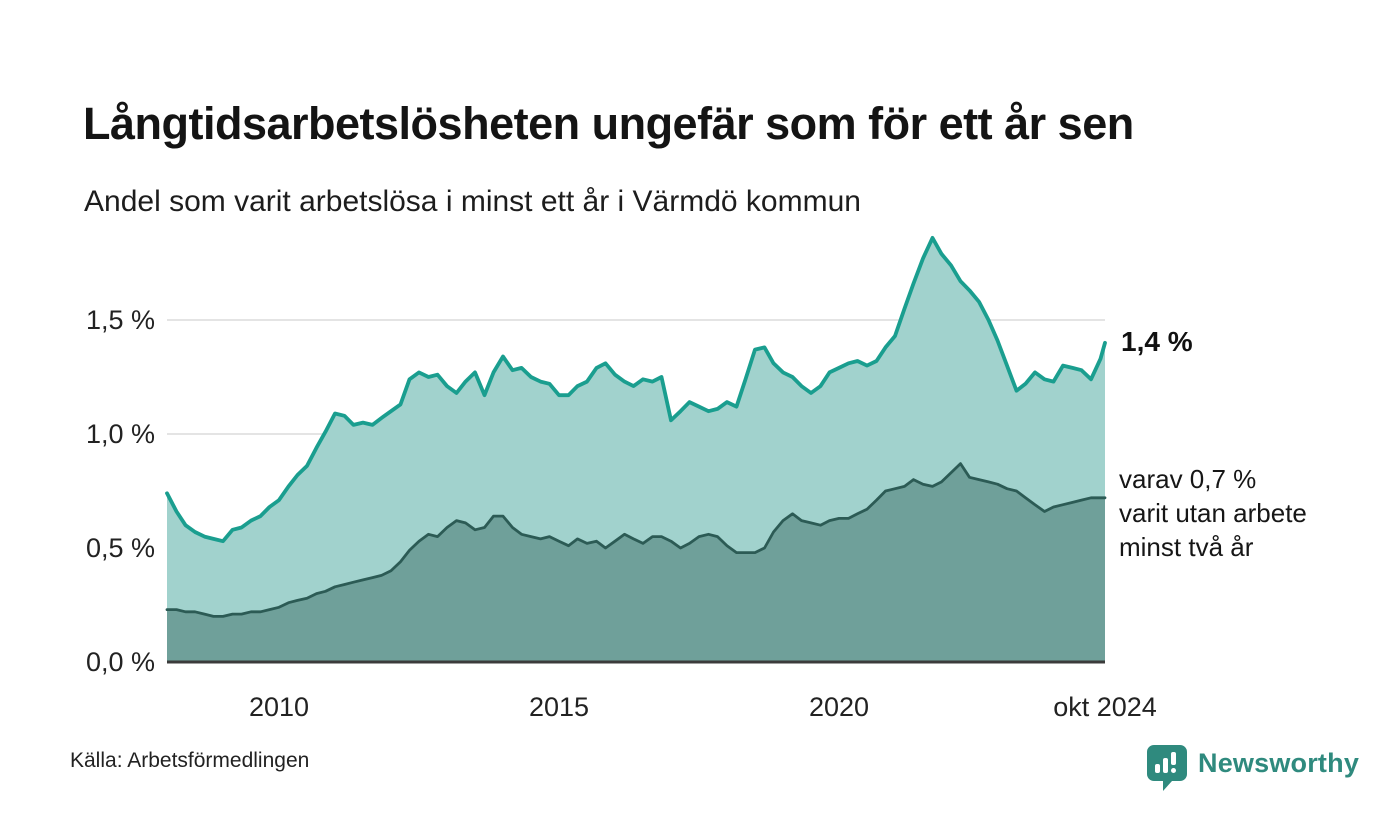 Image resolution: width=1400 pixels, height=840 pixels. What do you see at coordinates (636, 540) in the screenshot?
I see `line-series-two-years` at bounding box center [636, 540].